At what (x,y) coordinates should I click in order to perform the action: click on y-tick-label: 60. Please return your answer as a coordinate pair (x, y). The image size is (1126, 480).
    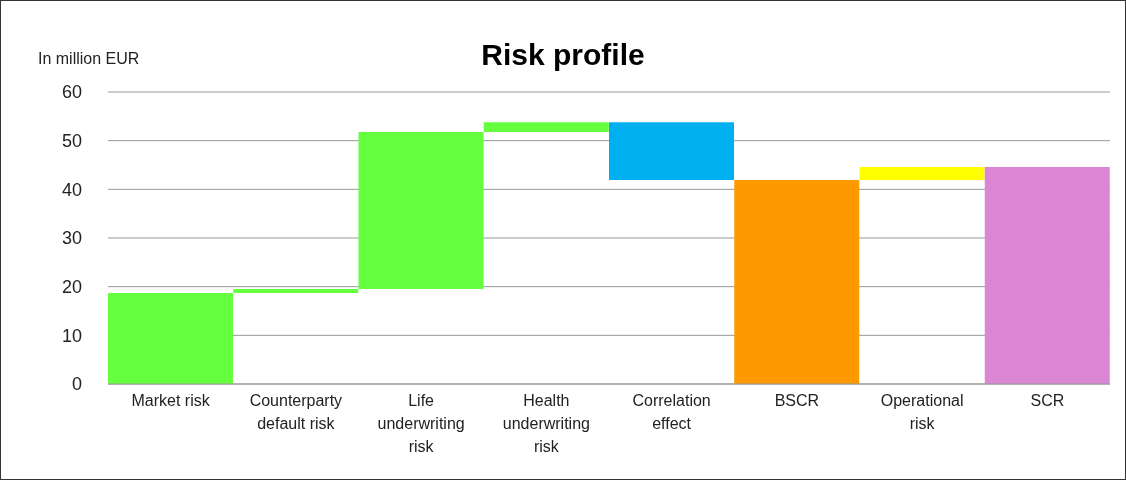
    Looking at the image, I should click on (71, 92).